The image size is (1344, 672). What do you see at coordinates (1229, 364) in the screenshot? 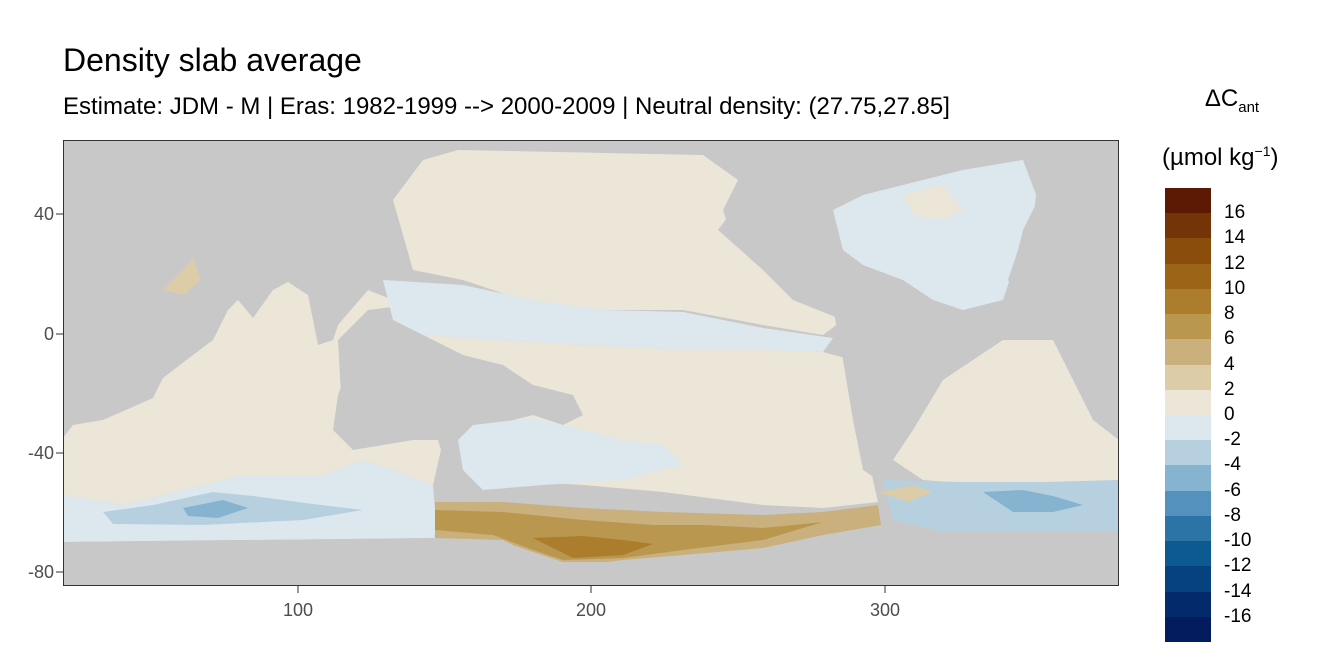
I see `legend-label: 4` at bounding box center [1229, 364].